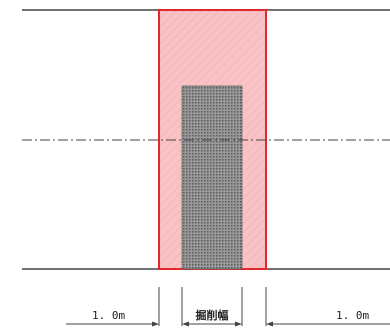  Describe the element at coordinates (155, 324) in the screenshot. I see `dim-arrow-left` at that location.